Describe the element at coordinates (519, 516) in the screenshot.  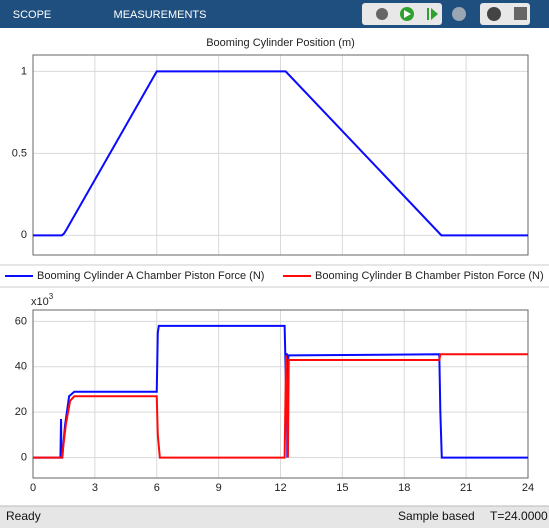
I see `status-time: T=24.0000` at that location.